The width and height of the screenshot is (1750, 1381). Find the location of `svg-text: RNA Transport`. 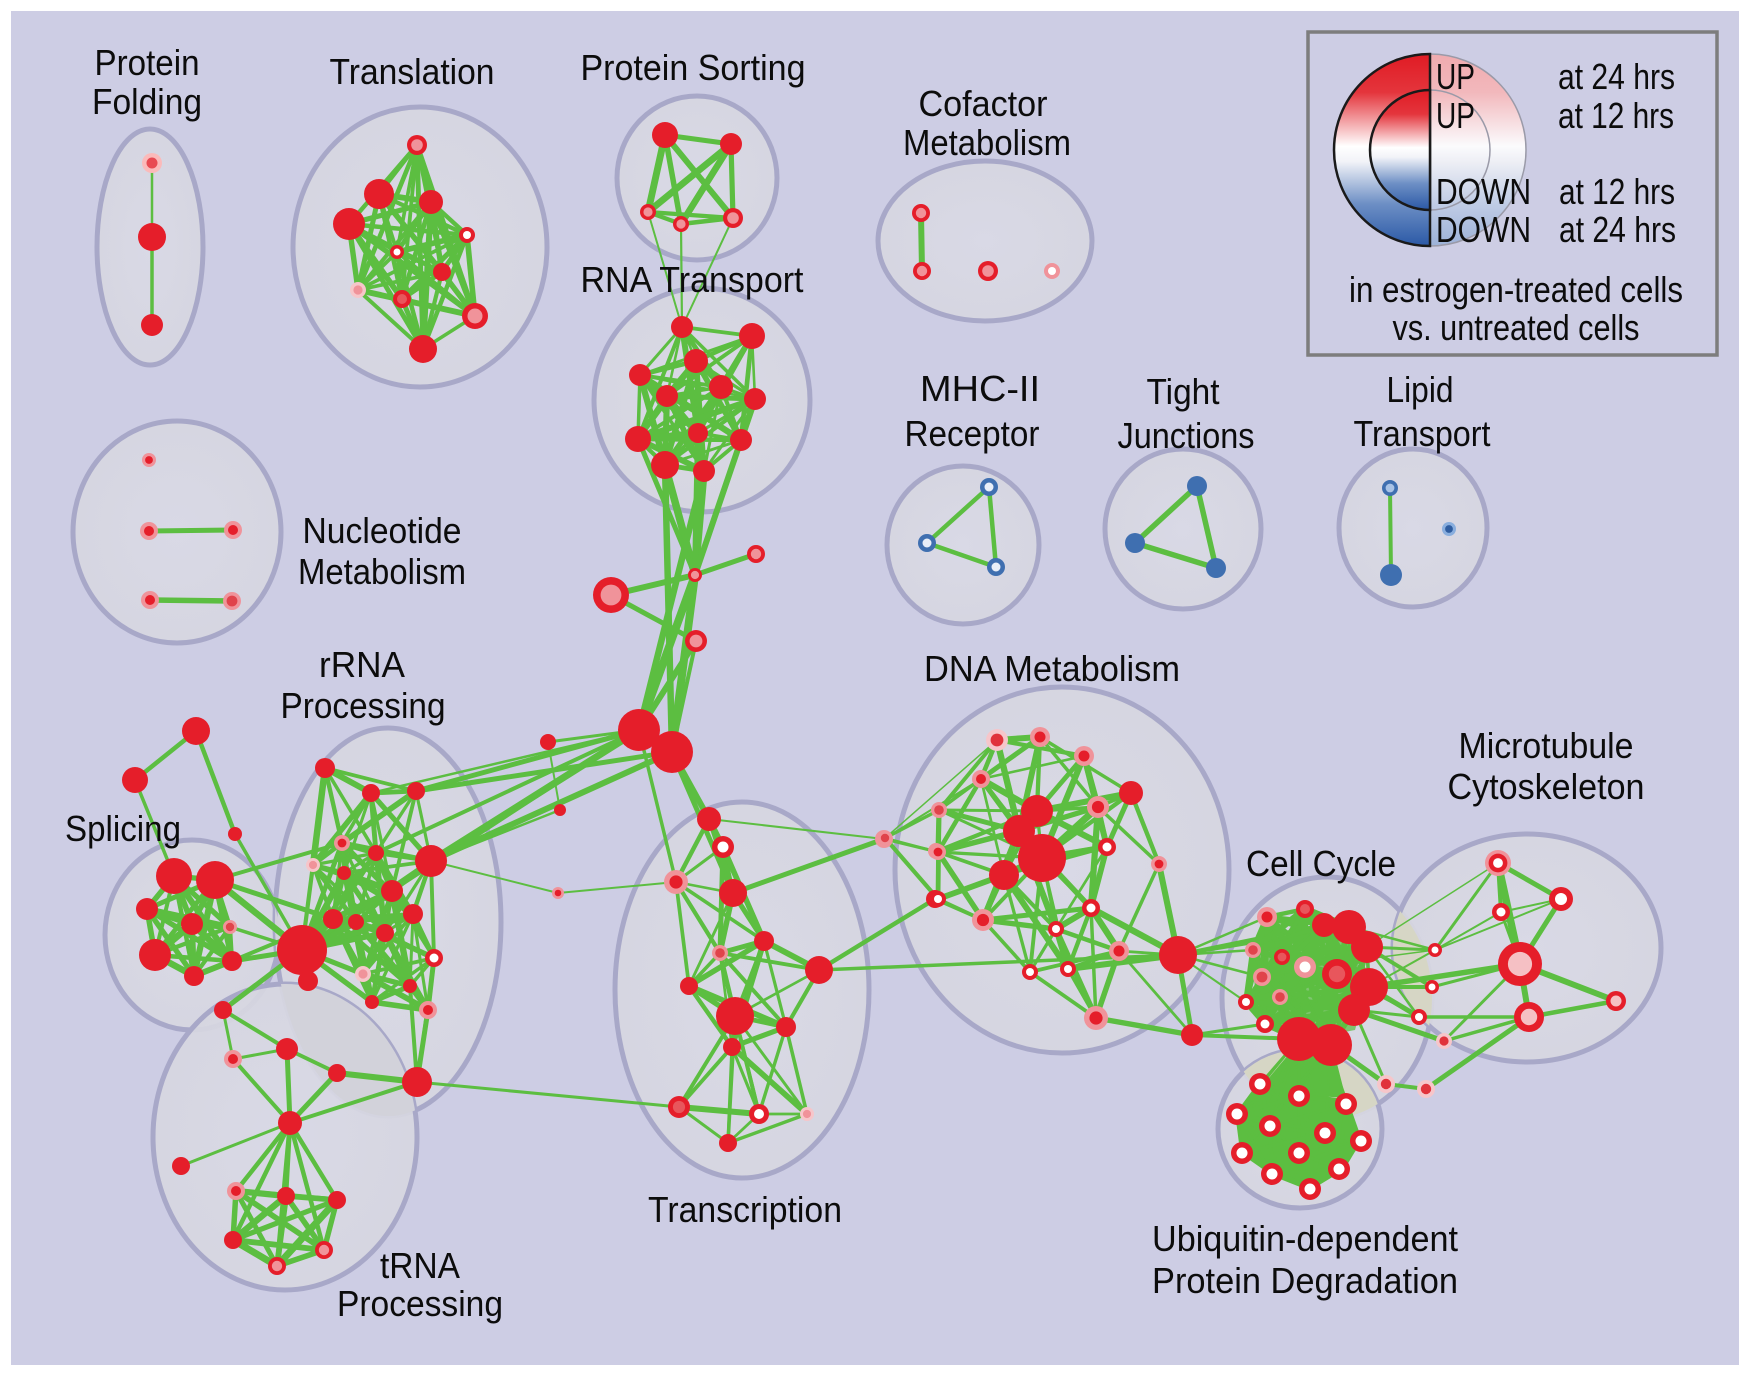

svg-text: RNA Transport is located at coordinates (692, 279).